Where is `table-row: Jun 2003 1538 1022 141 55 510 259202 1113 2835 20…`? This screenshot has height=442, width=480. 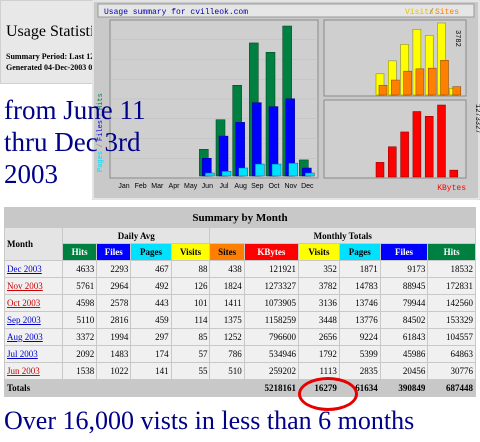 table-row: Jun 2003 1538 1022 141 55 510 259202 1113 2835 20… is located at coordinates (240, 371).